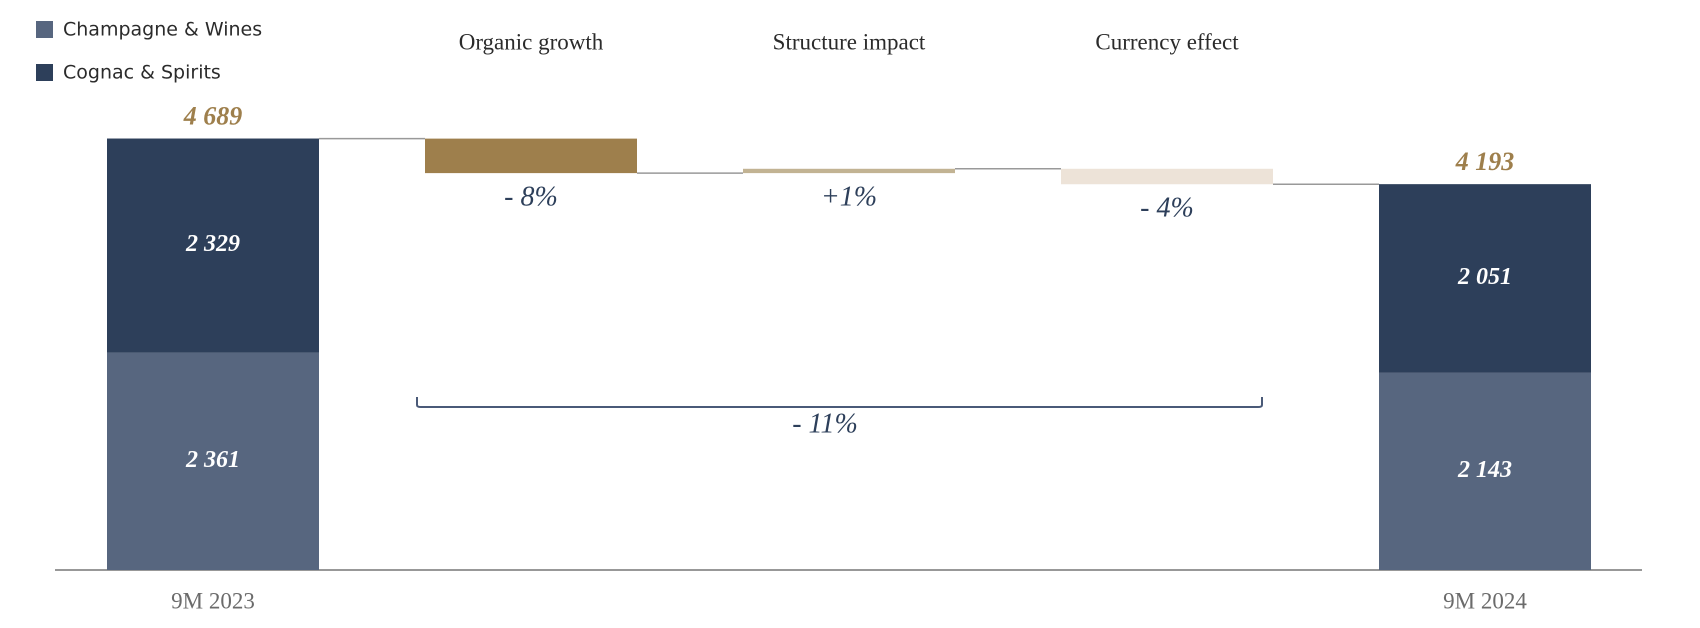 This screenshot has width=1700, height=628. Describe the element at coordinates (849, 197) in the screenshot. I see `change-label: +1%` at that location.